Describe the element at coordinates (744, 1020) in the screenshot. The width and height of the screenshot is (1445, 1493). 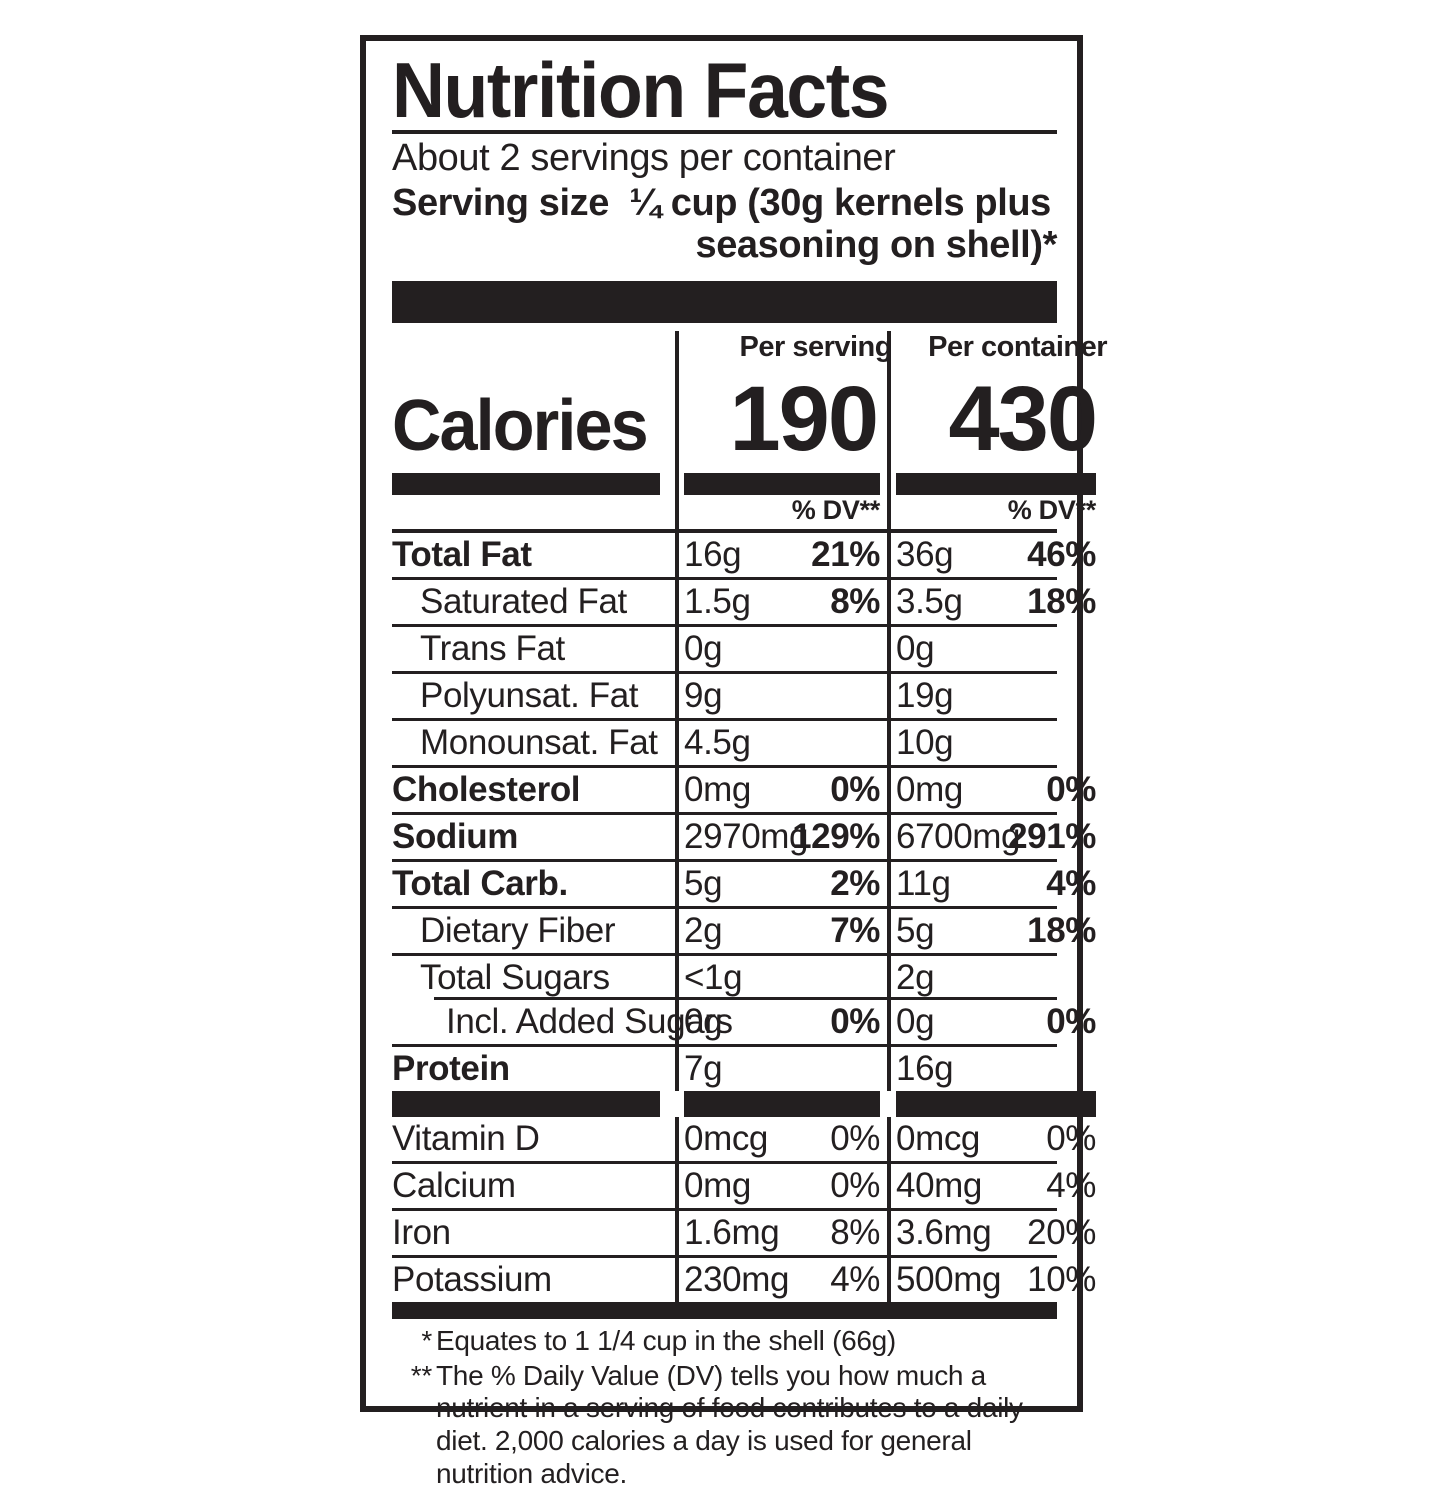
I see `table-row: Incl. Added Sugars 0g 0% 0g 0%` at that location.